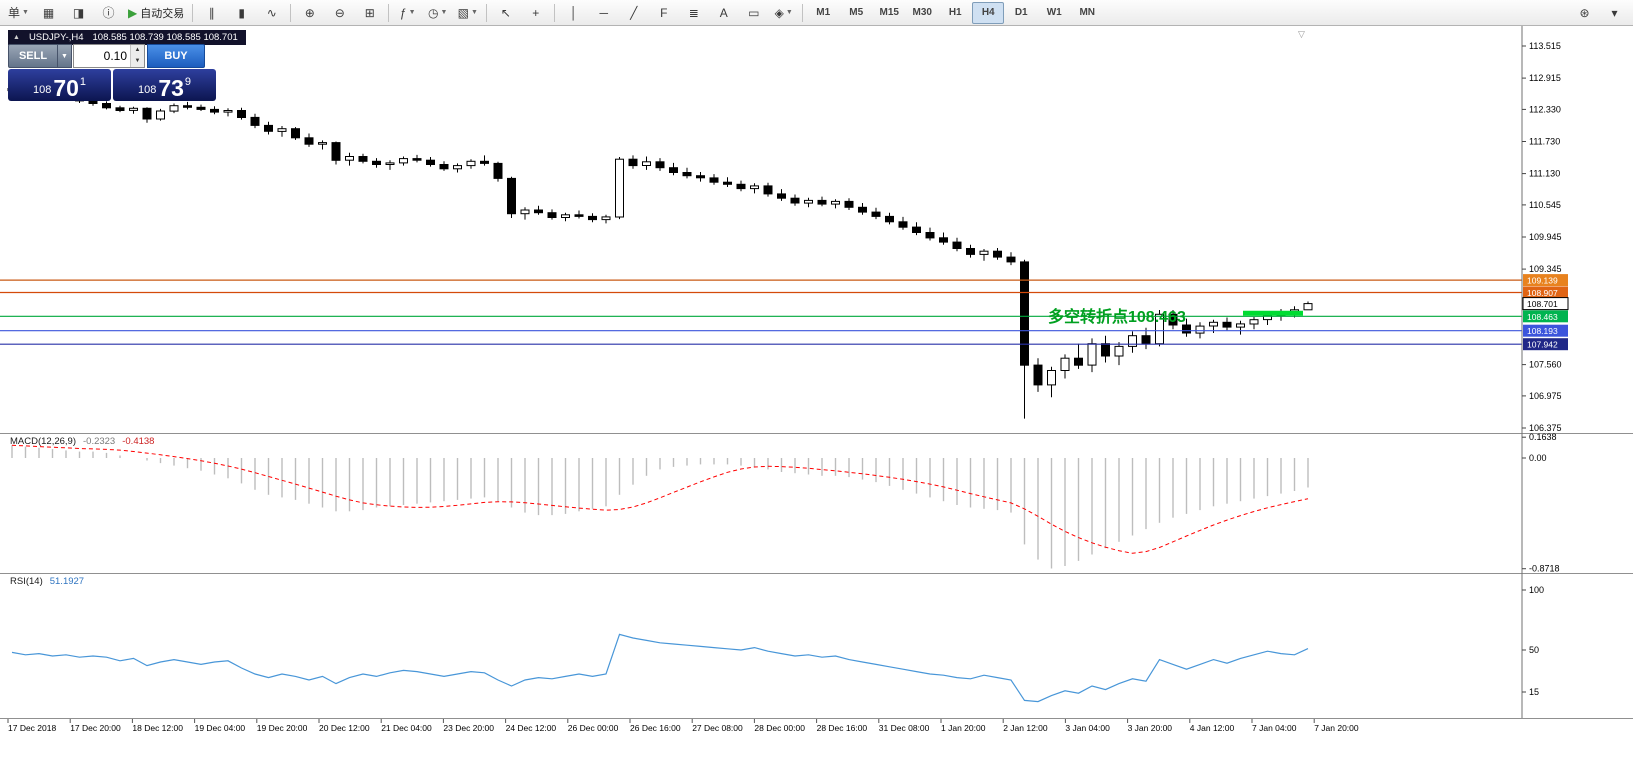  I want to click on shapes-button: ◈ ▼, so click(783, 13).